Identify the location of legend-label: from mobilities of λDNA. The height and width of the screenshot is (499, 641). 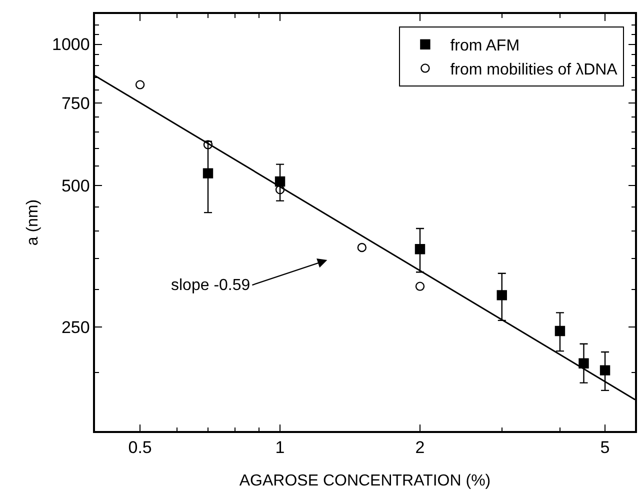
(534, 69).